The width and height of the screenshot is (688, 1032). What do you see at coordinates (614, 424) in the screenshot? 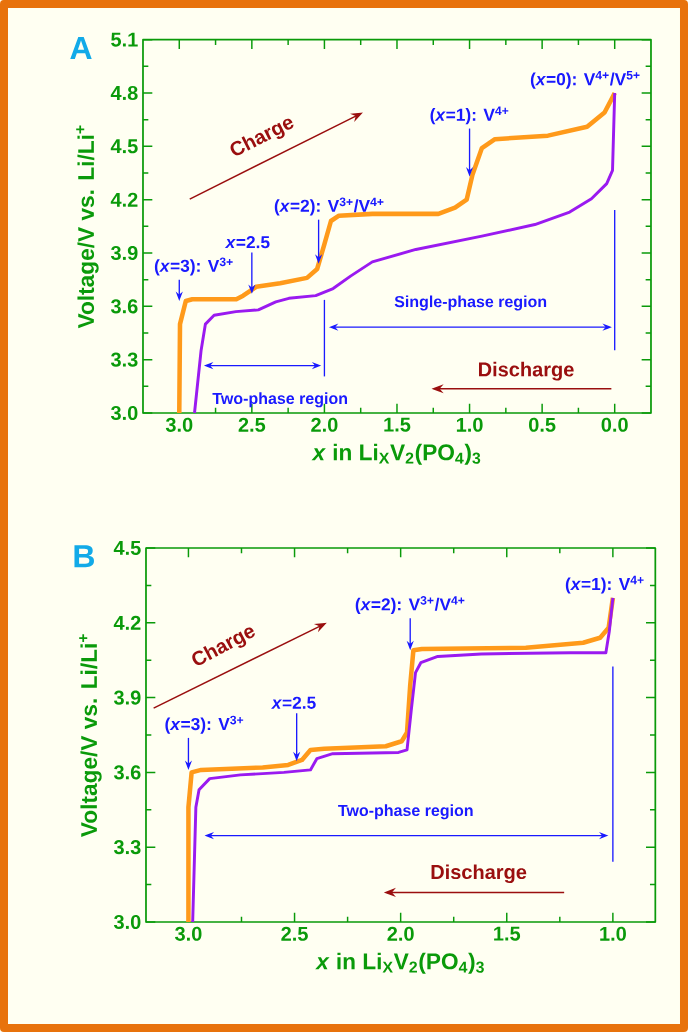
I see `x-tick-label: 0.0` at bounding box center [614, 424].